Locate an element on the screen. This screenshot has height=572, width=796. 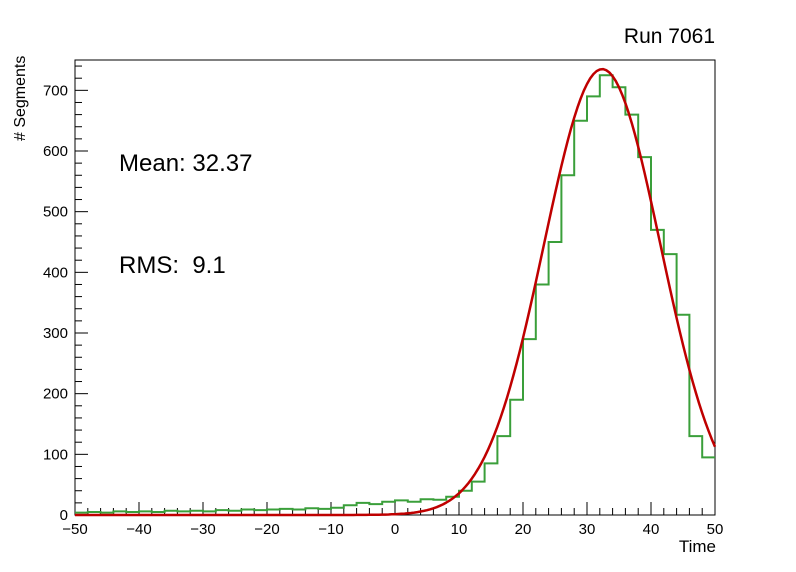
x-tick-label: 50 is located at coordinates (715, 529).